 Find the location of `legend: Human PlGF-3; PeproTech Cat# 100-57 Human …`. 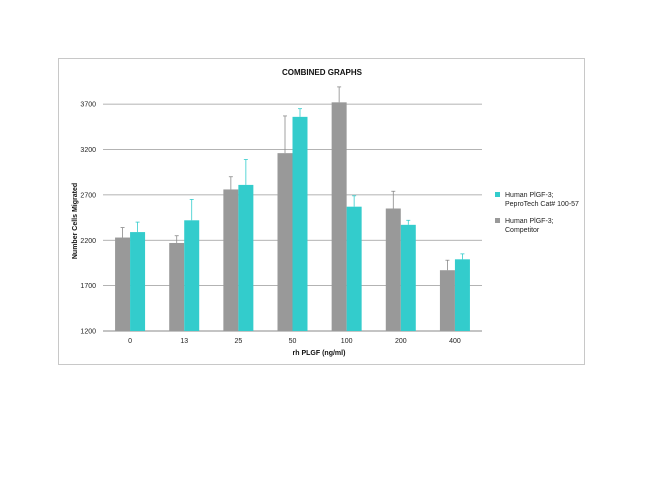

legend: Human PlGF-3; PeproTech Cat# 100-57 Human … is located at coordinates (537, 213).